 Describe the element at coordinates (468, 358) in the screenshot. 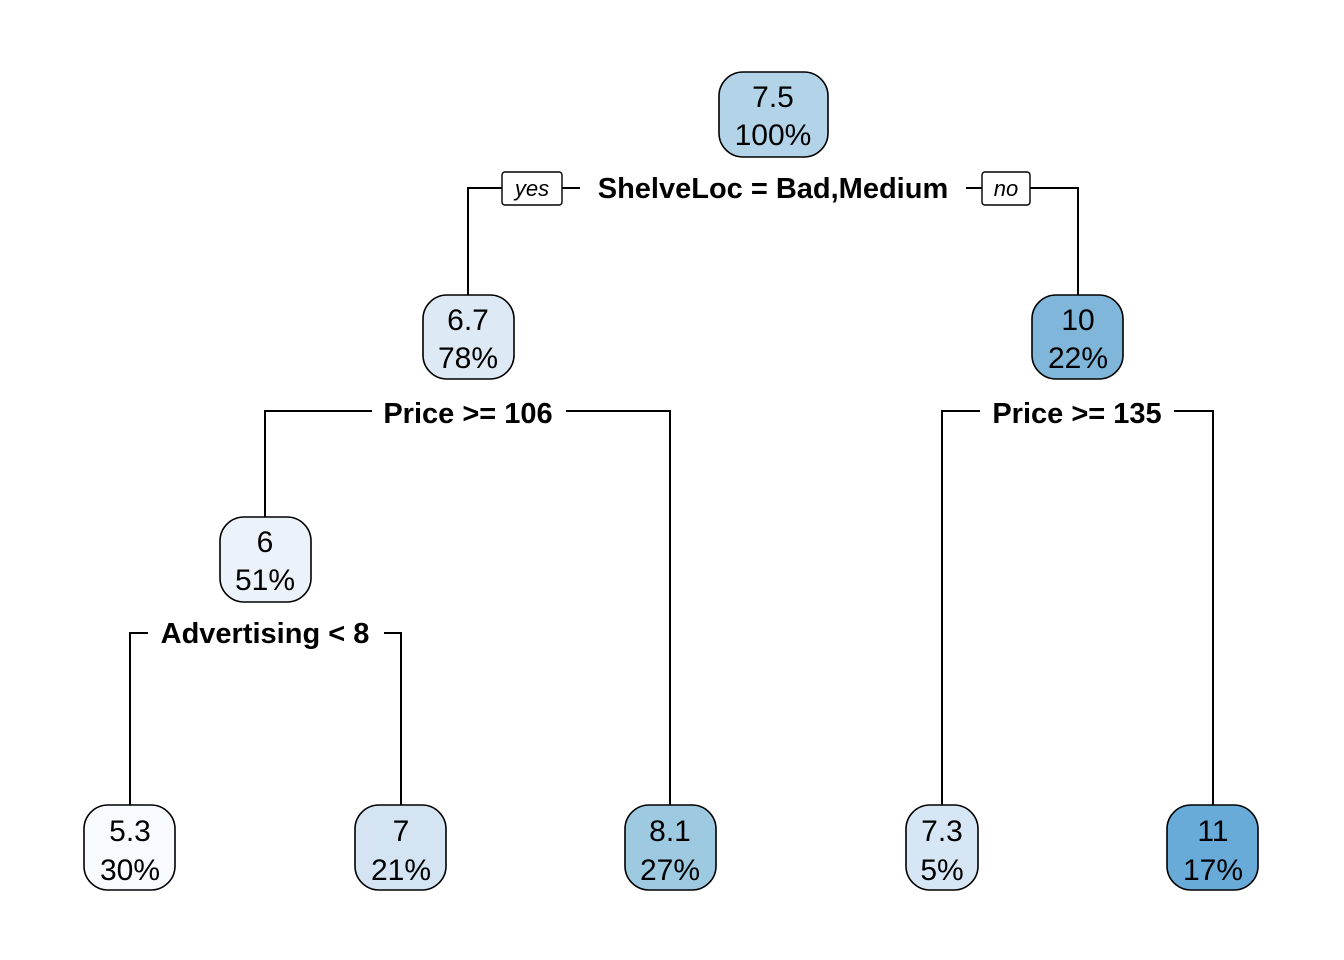

I see `node-percentage: 78%` at that location.